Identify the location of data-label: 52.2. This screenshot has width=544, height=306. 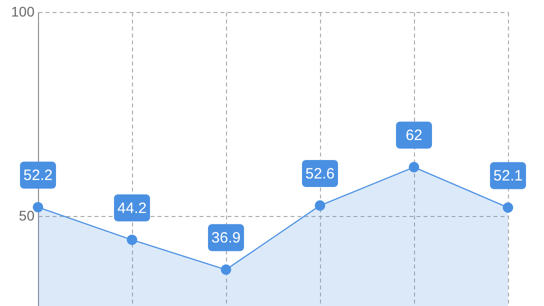
(38, 175).